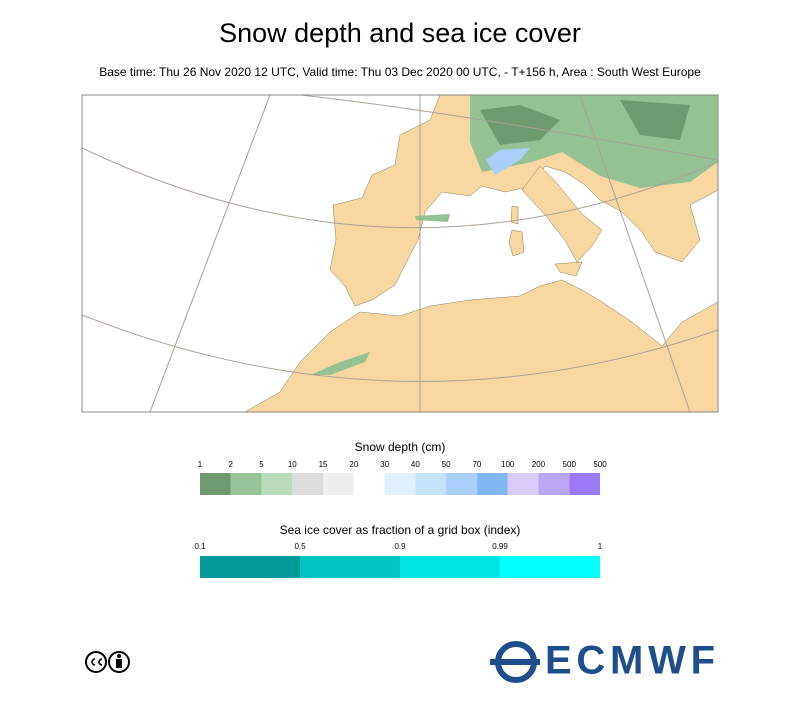  I want to click on legend-tick-label: 30, so click(384, 464).